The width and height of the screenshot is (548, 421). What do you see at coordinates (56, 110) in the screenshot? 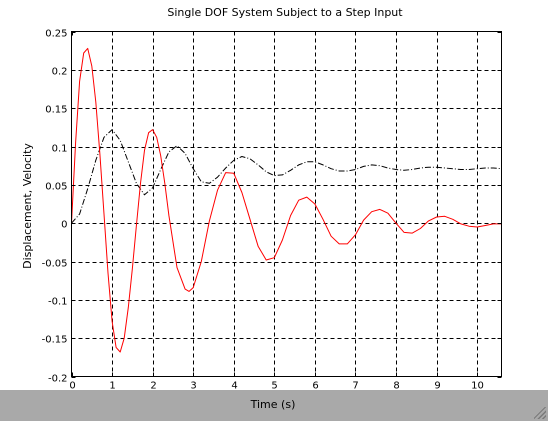
I see `y-tick-label: 0.15` at bounding box center [56, 110].